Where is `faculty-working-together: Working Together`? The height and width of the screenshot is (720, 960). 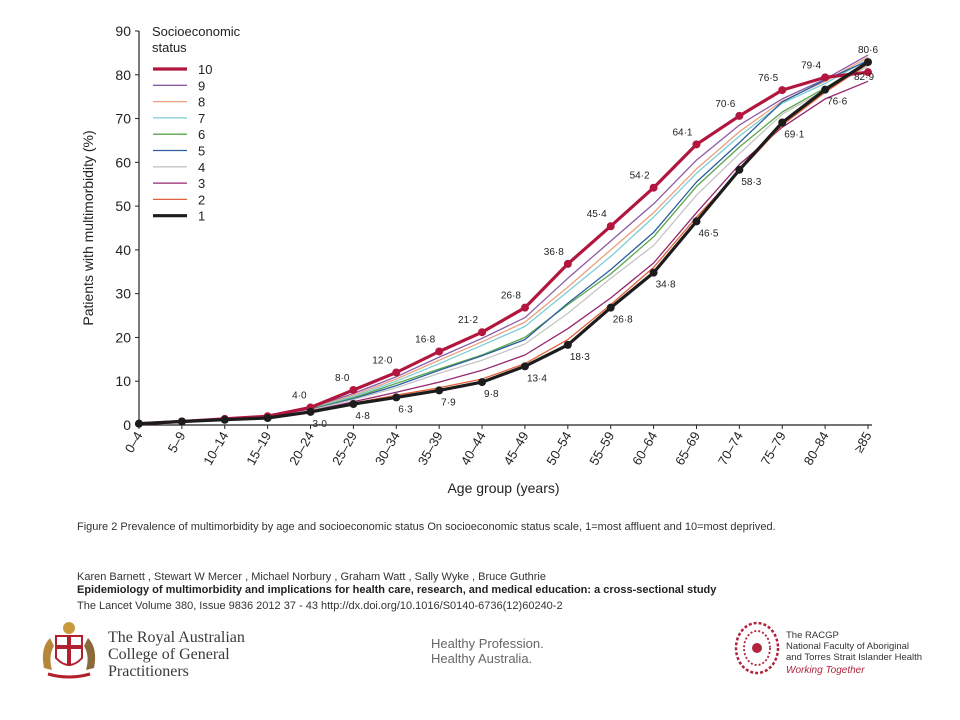 faculty-working-together: Working Together is located at coordinates (825, 670).